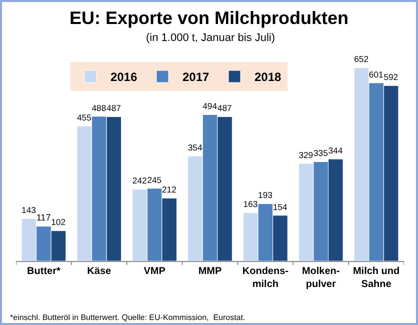 This screenshot has width=418, height=325. What do you see at coordinates (376, 74) in the screenshot?
I see `data-label: 601` at bounding box center [376, 74].